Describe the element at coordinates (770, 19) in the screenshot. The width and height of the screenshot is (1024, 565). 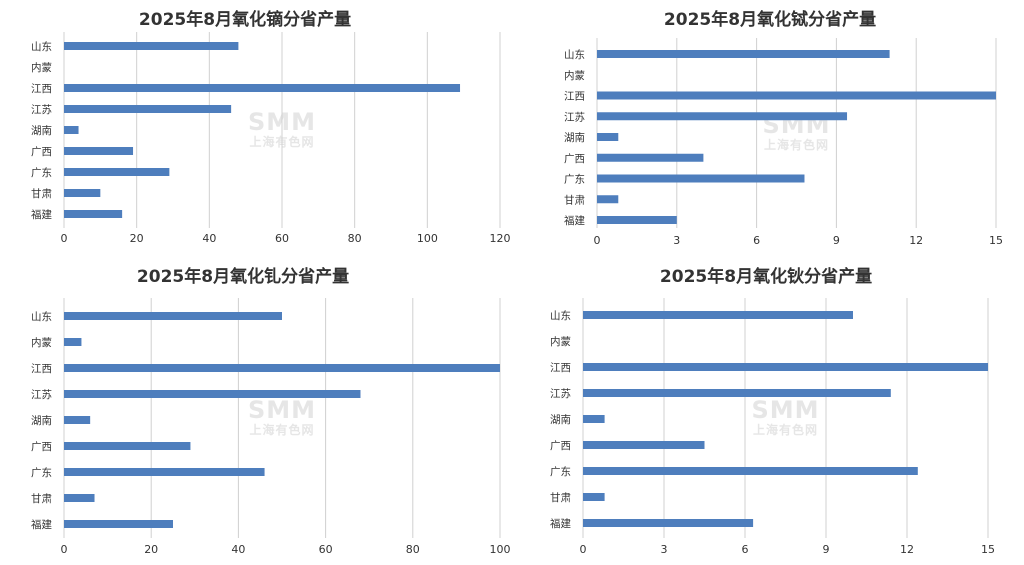
I see `chart-title: 2025年8月氧化铽分省产量` at that location.